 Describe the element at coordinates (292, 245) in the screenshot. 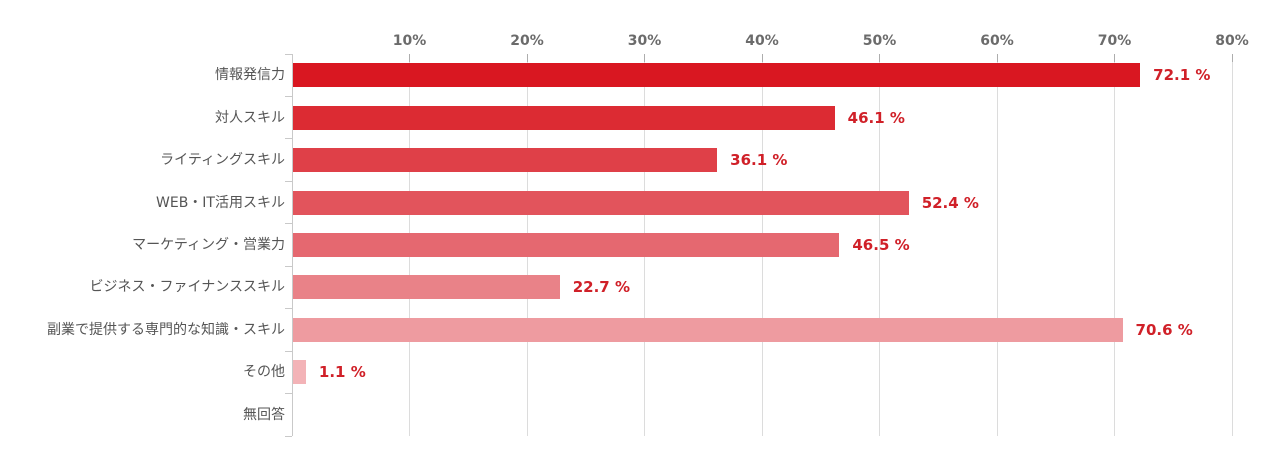

I see `y-axis-line` at that location.